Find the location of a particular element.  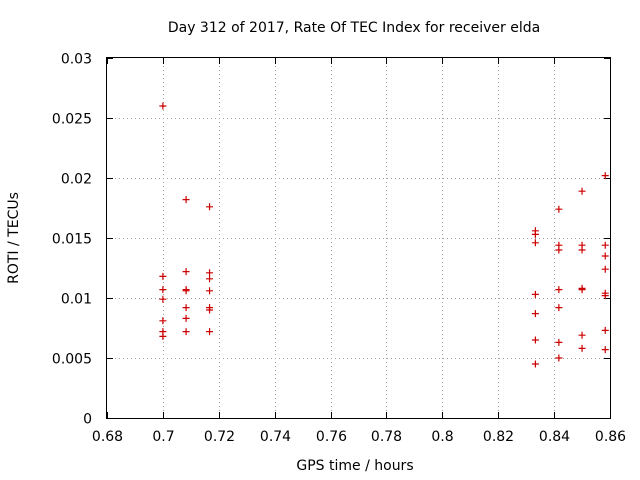

x-tick-label: 0.68 is located at coordinates (107, 437).